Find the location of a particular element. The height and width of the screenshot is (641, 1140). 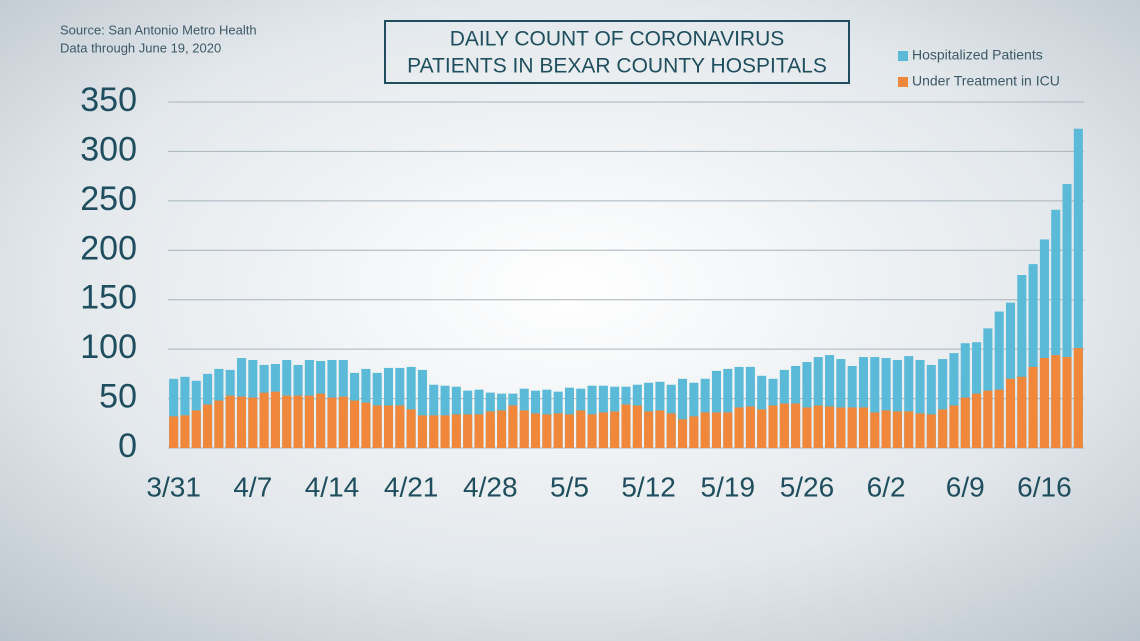

legend-label: Under Treatment in ICU is located at coordinates (986, 81).